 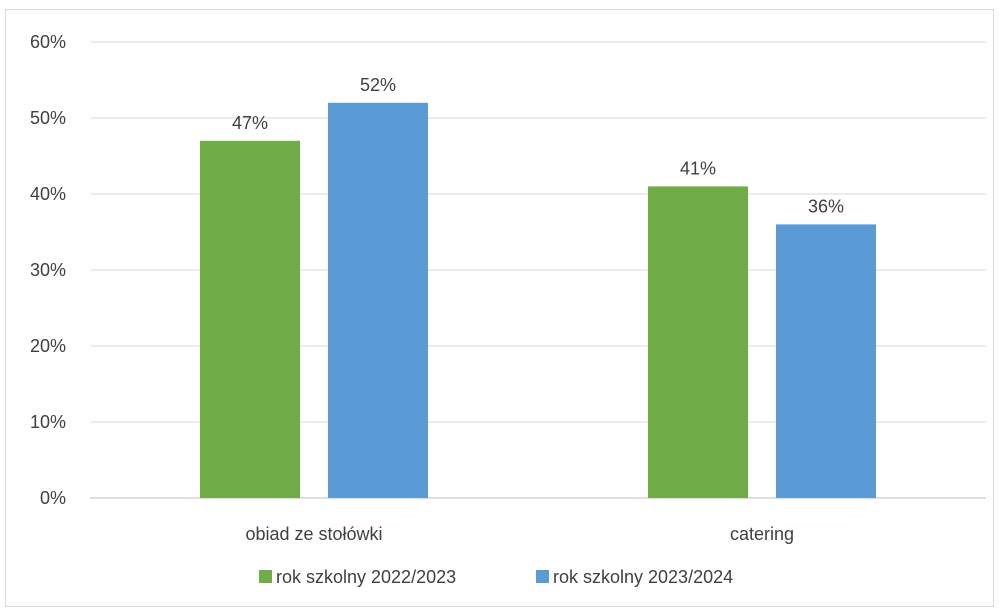 What do you see at coordinates (53, 498) in the screenshot?
I see `y-tick-label: 0%` at bounding box center [53, 498].